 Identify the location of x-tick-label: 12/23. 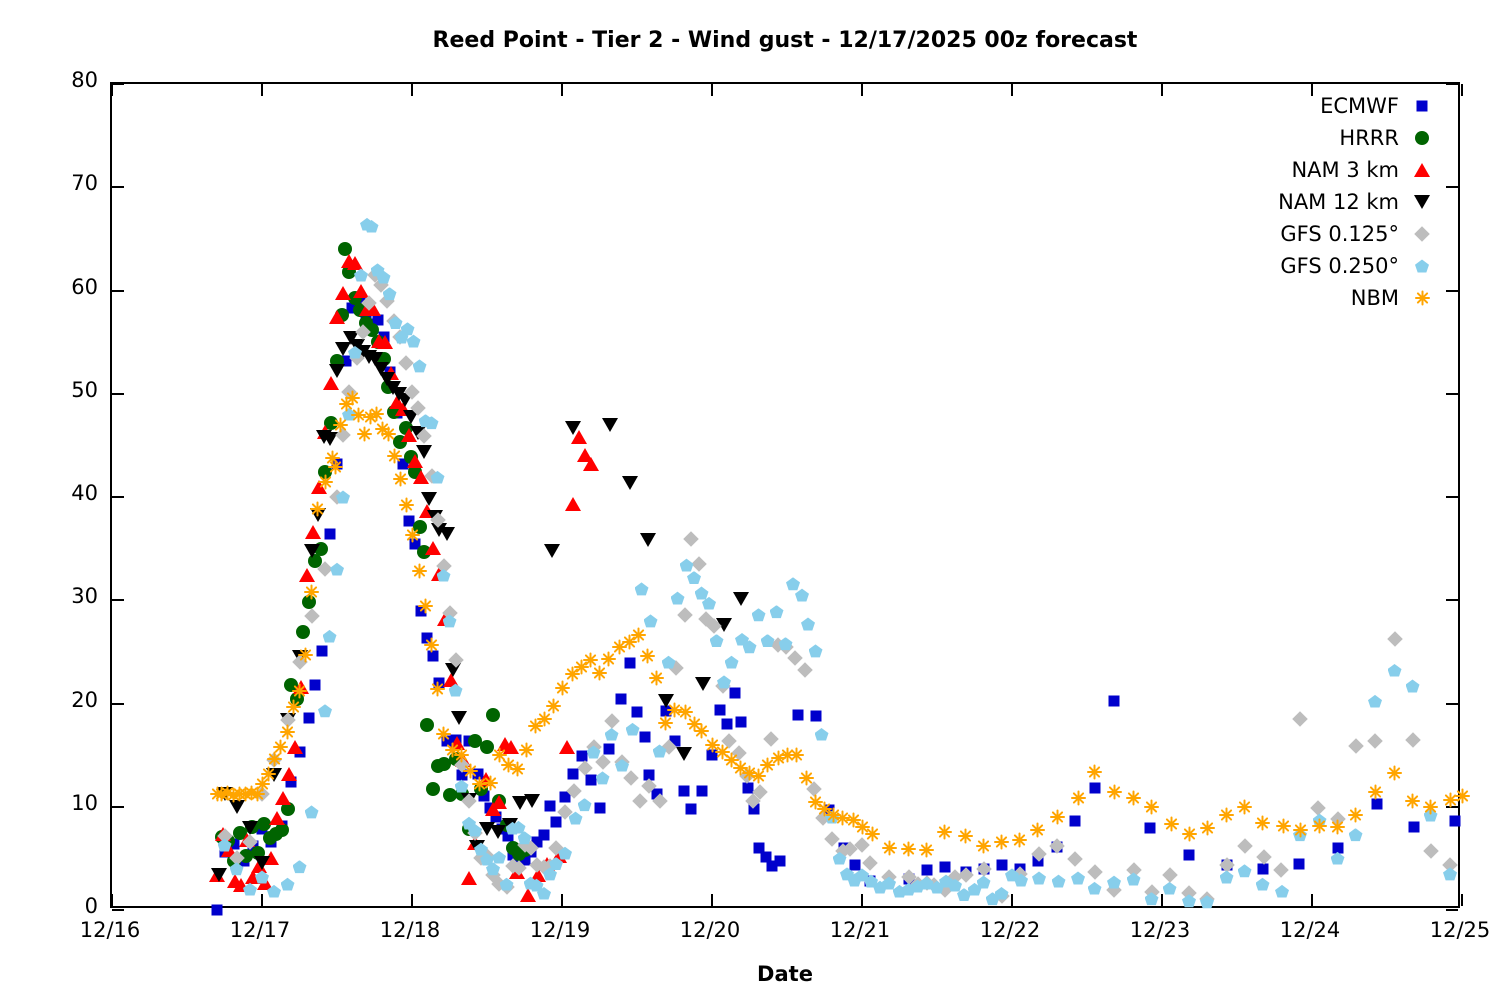
(1160, 930).